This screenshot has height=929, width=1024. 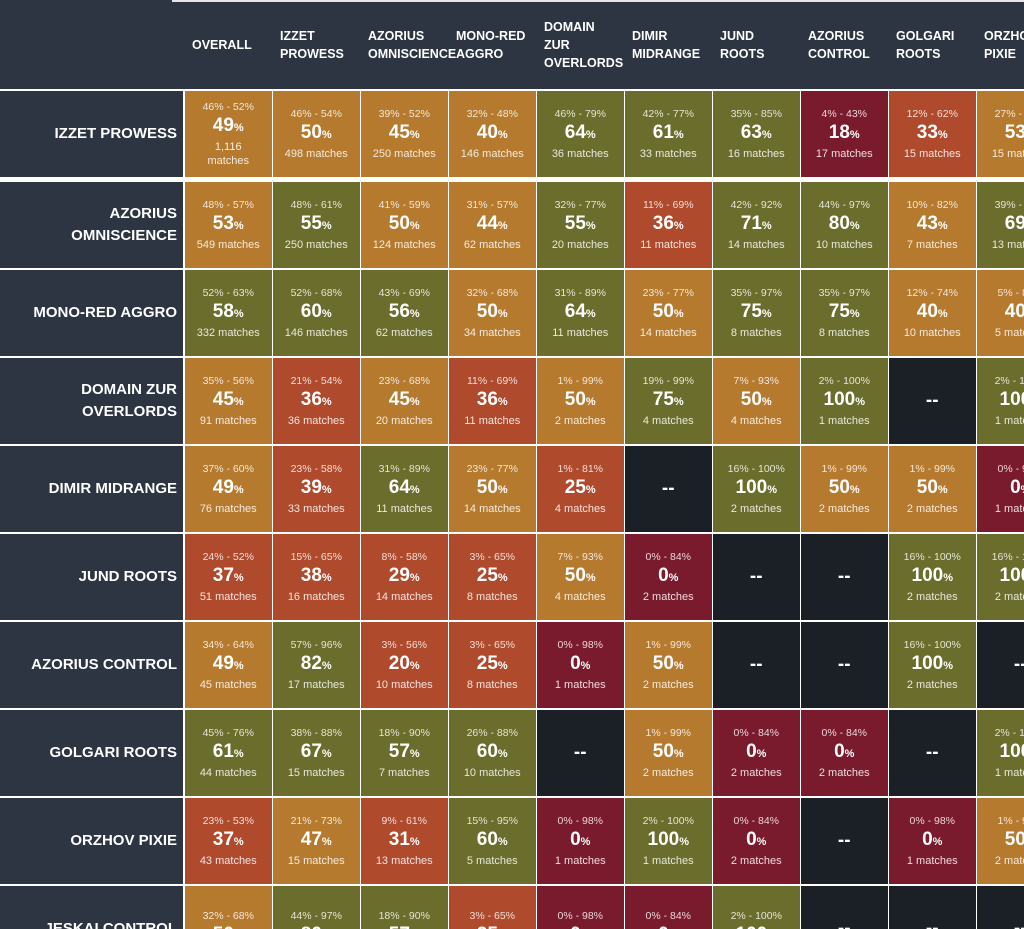 What do you see at coordinates (756, 332) in the screenshot?
I see `cell-match-count: 8 matches` at bounding box center [756, 332].